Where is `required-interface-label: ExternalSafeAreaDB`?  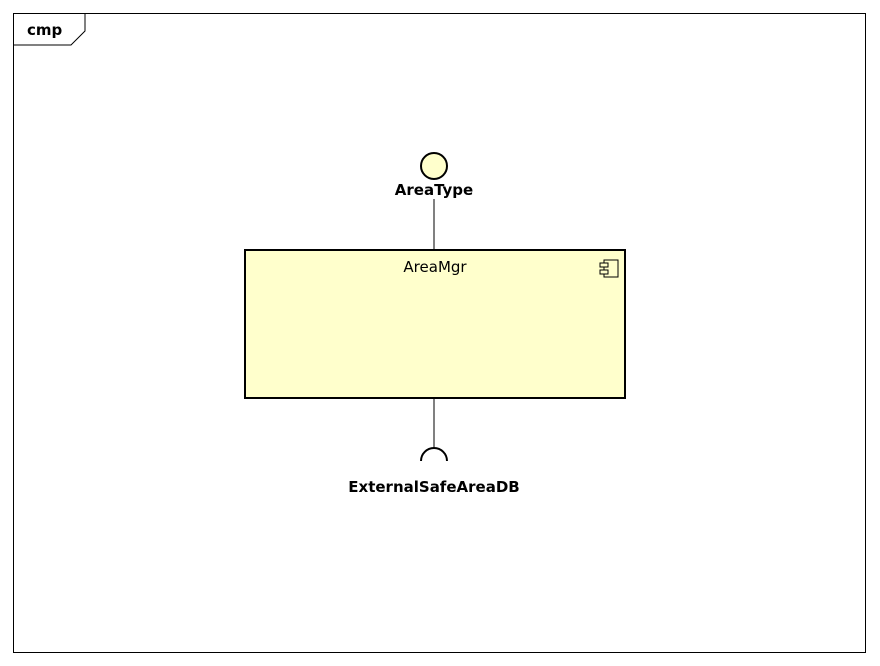
required-interface-label: ExternalSafeAreaDB is located at coordinates (434, 487).